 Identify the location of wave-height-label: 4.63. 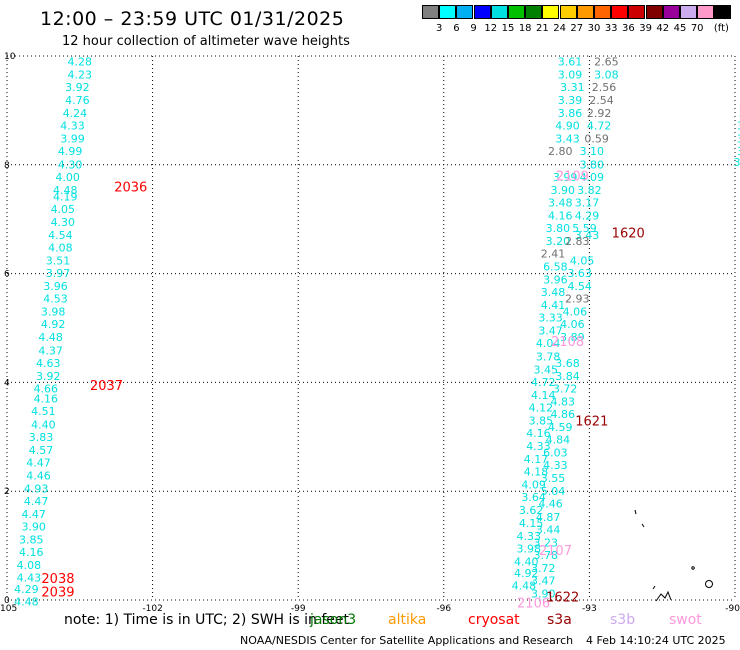
(48, 363).